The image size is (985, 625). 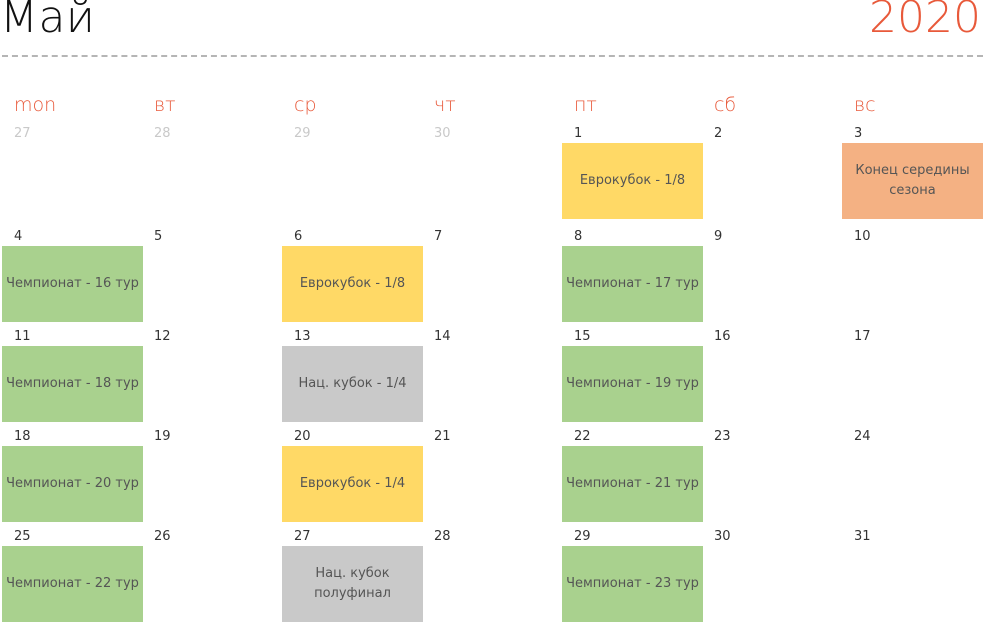 I want to click on day-number: 20, so click(x=302, y=436).